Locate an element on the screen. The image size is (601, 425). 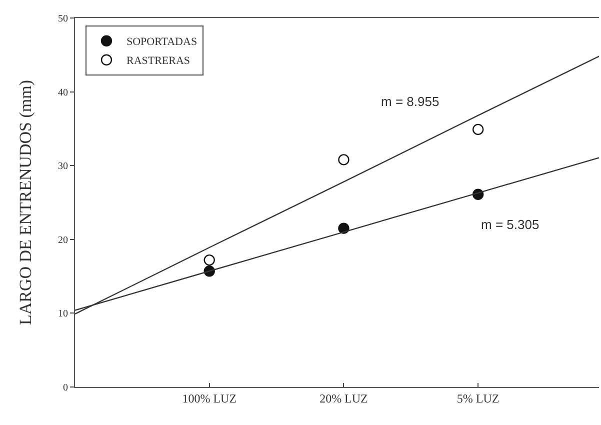
annotation: m = 8.955 is located at coordinates (410, 101).